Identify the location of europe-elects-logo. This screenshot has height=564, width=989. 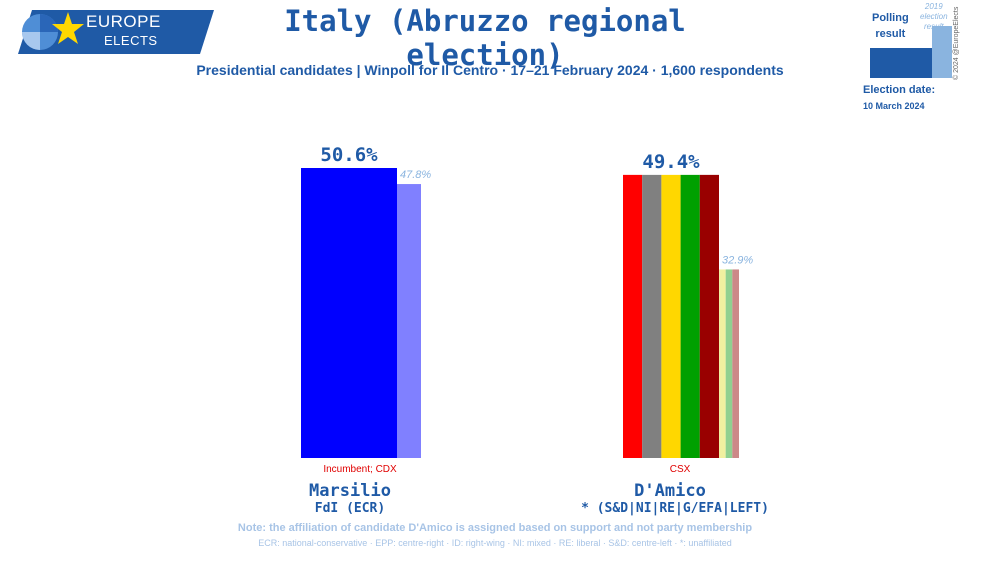
(116, 32).